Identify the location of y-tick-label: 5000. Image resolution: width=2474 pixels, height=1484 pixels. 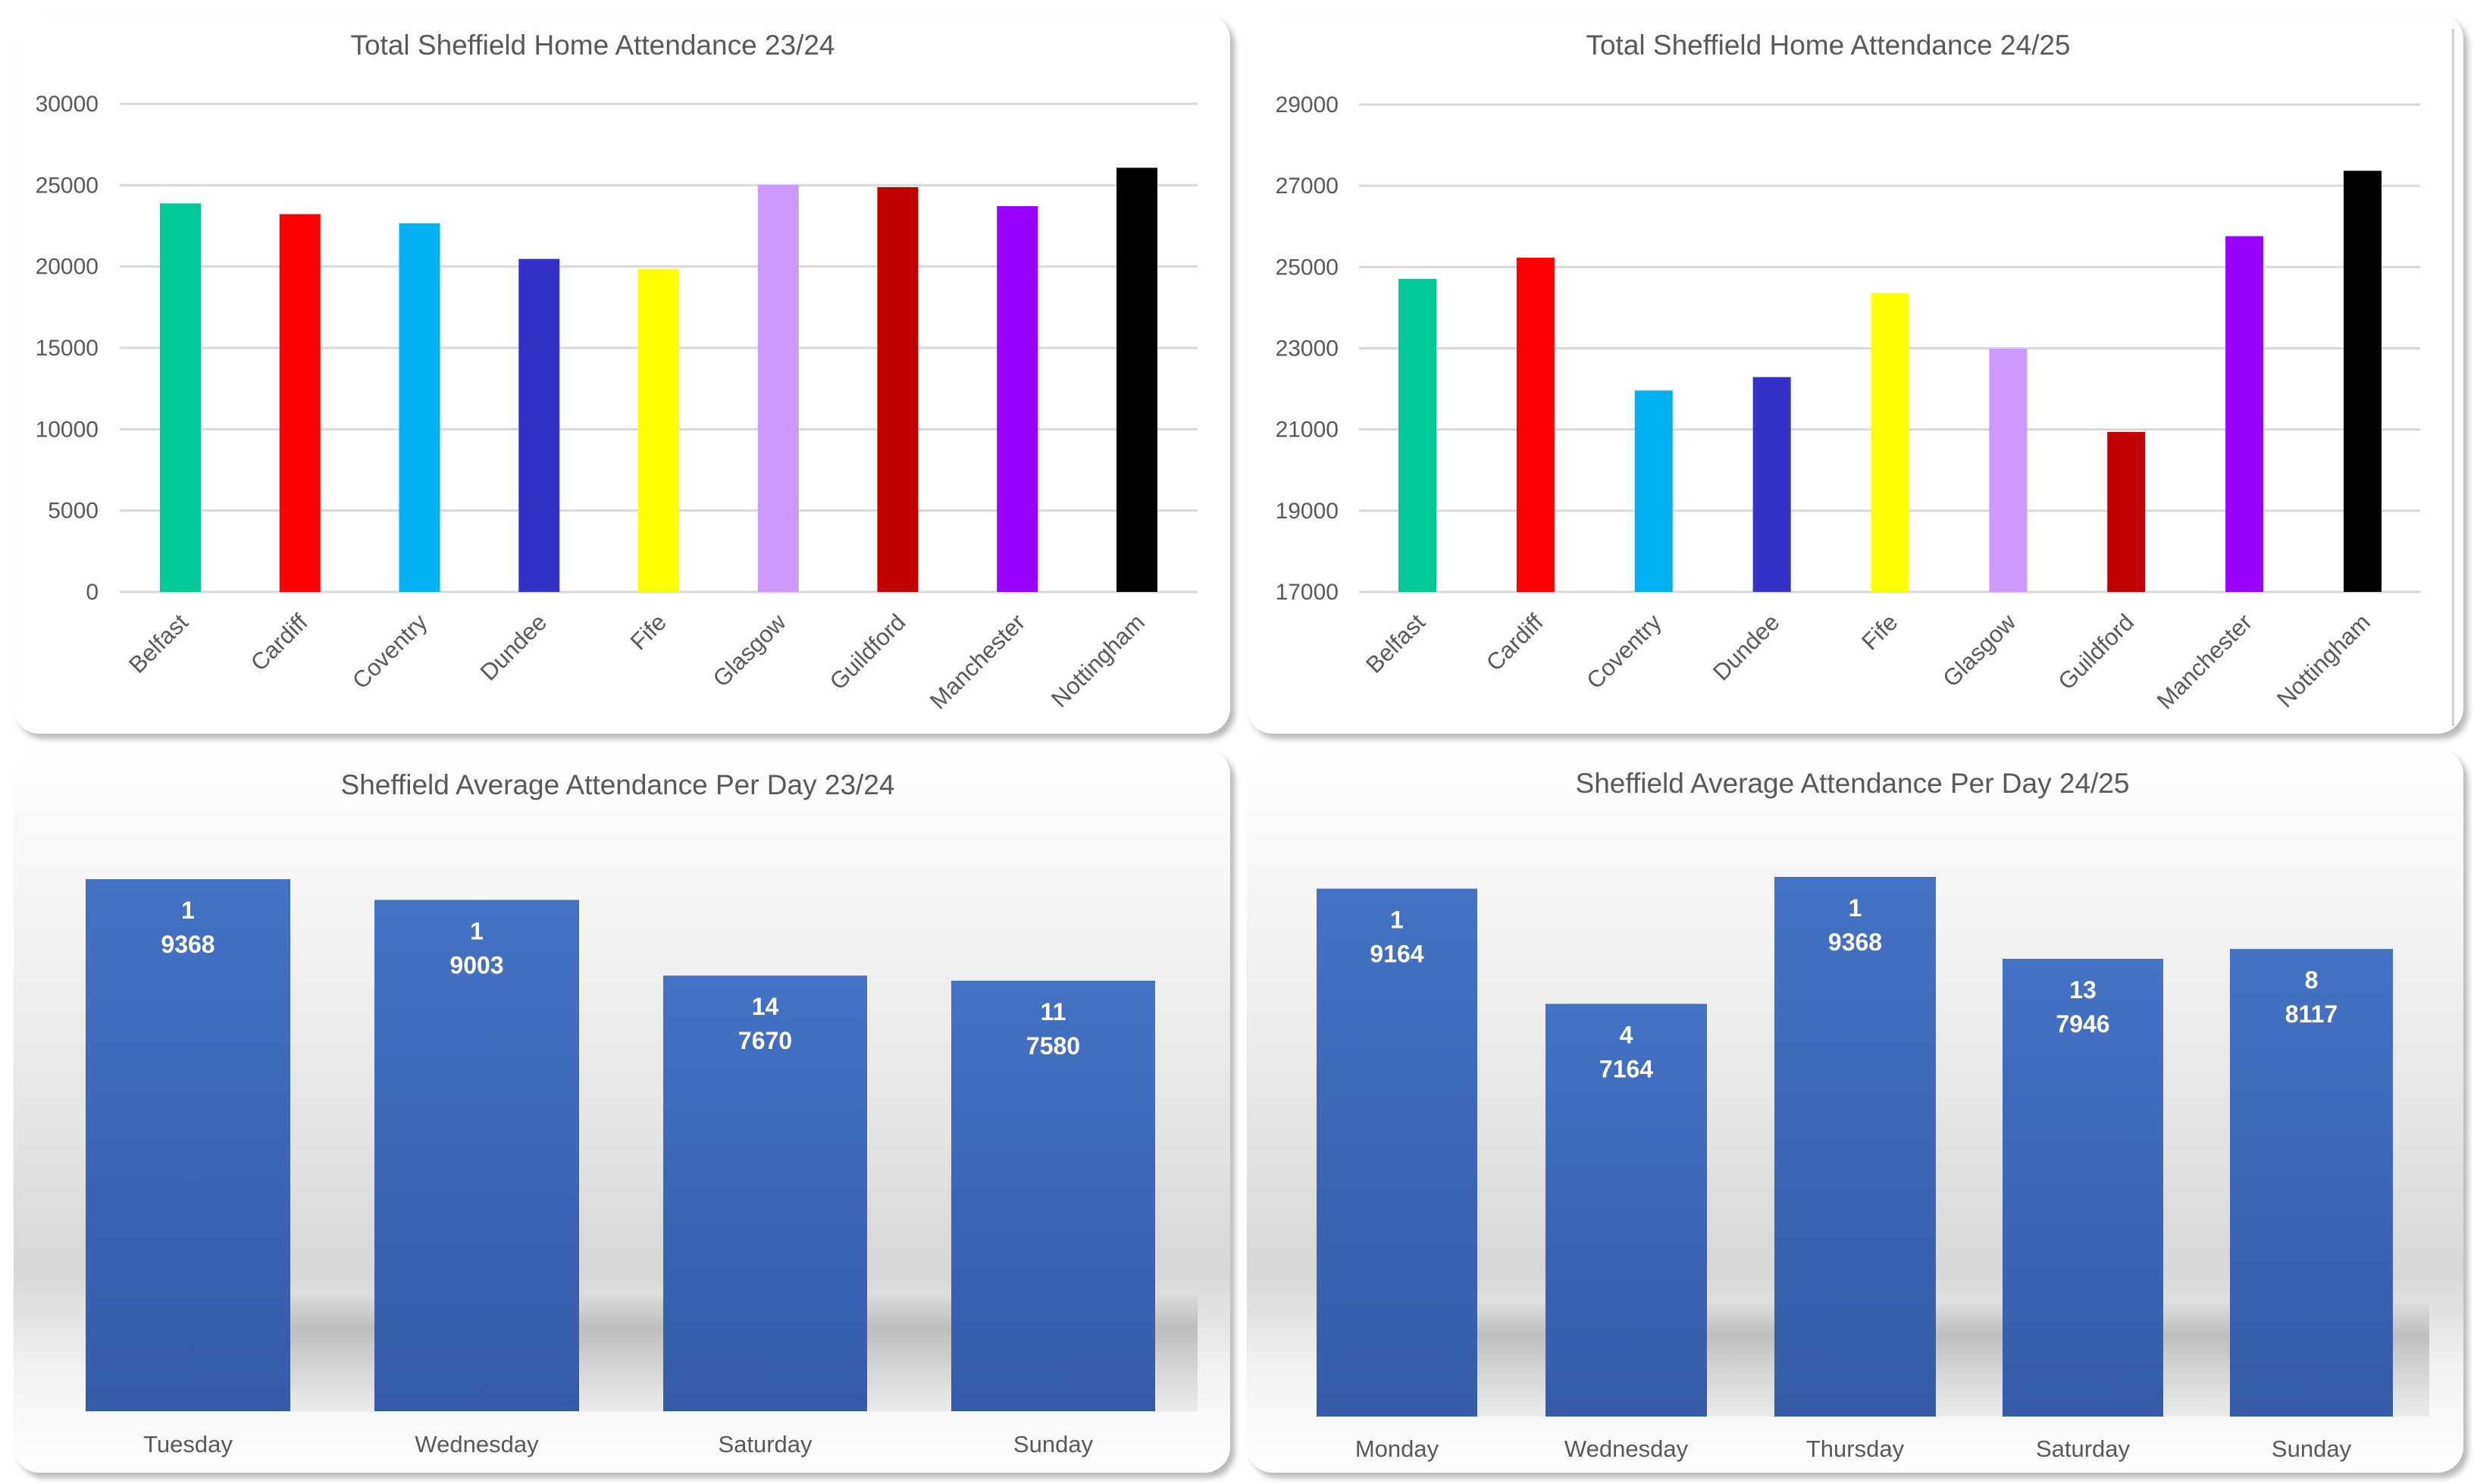
(73, 511).